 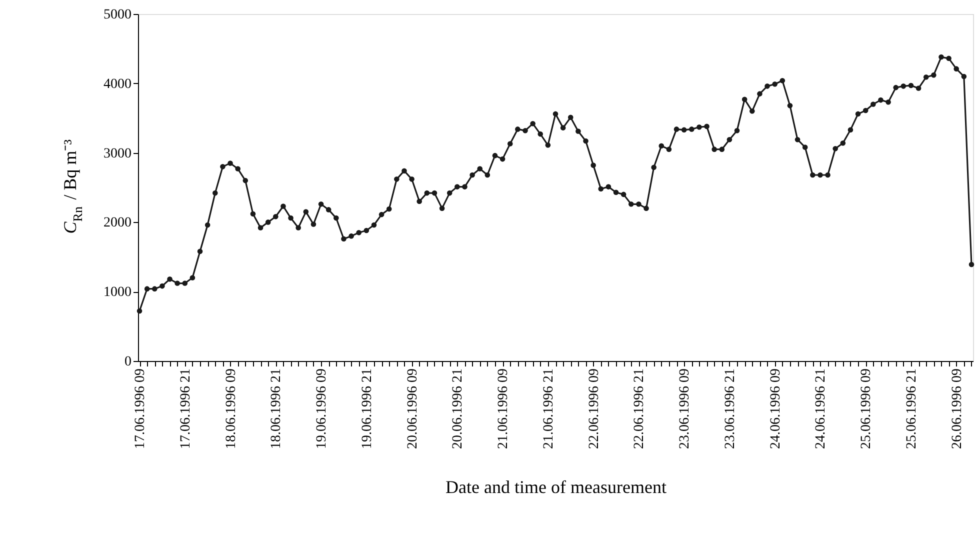 I want to click on x-tick-label: 17.06.1996 09, so click(x=140, y=408).